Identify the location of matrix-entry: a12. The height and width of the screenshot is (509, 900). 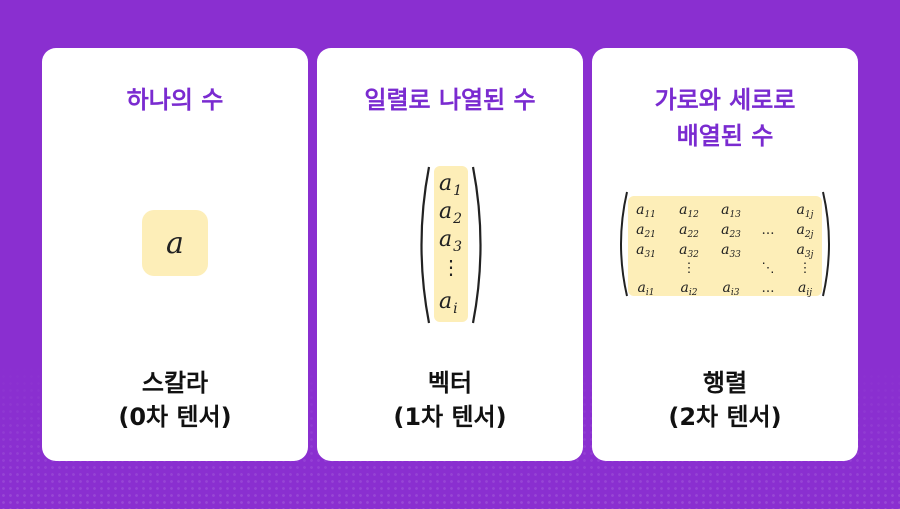
(689, 211).